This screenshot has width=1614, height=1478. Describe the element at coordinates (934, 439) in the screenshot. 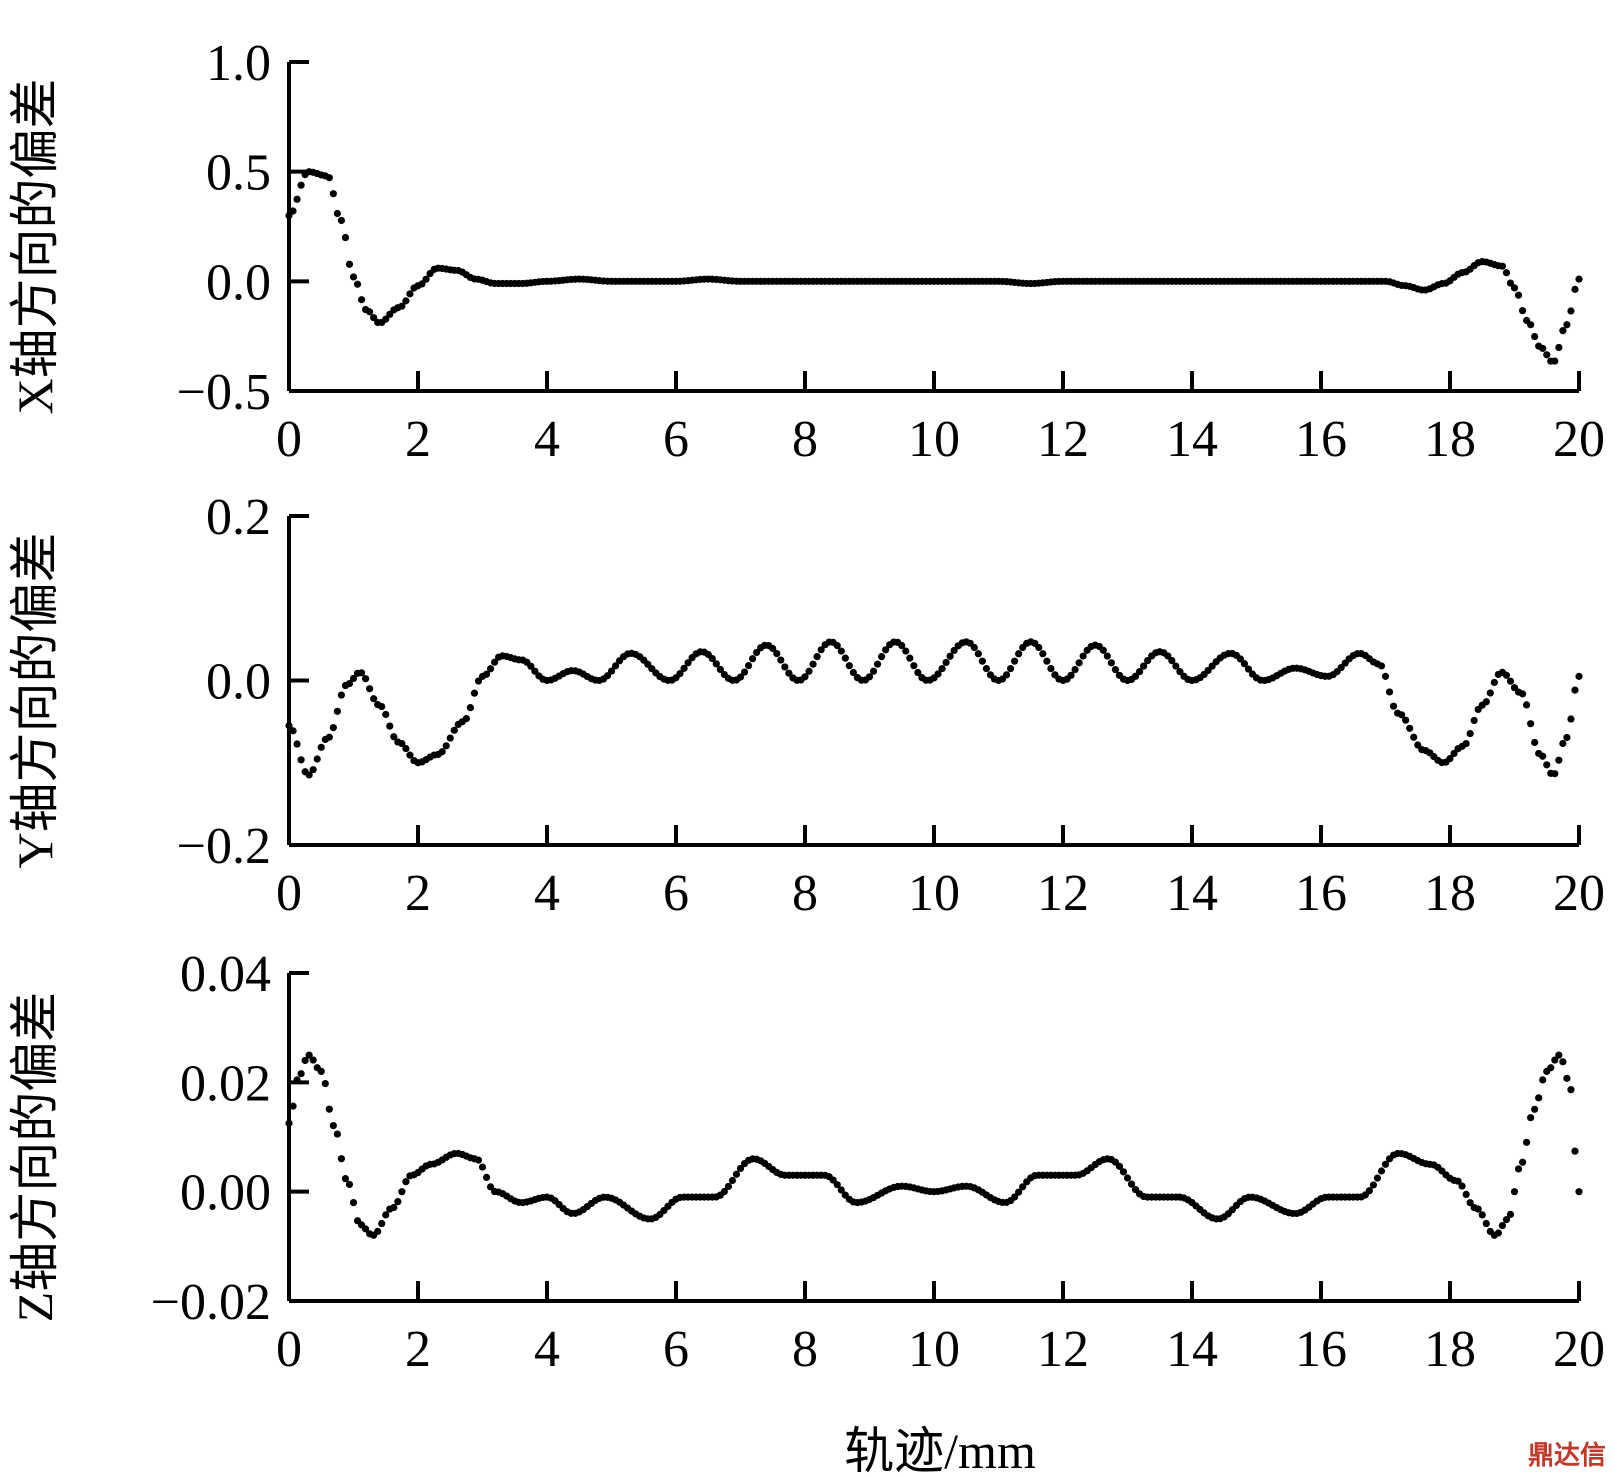

I see `x-tick-label: 10` at that location.